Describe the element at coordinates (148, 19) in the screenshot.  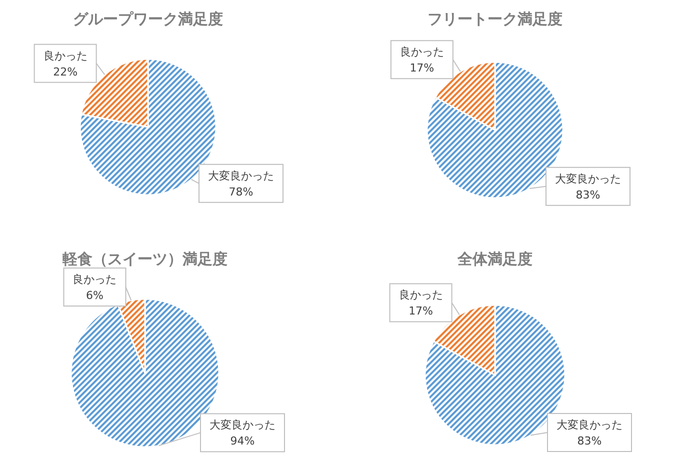
I see `chart-title: グループワーク満足度` at that location.